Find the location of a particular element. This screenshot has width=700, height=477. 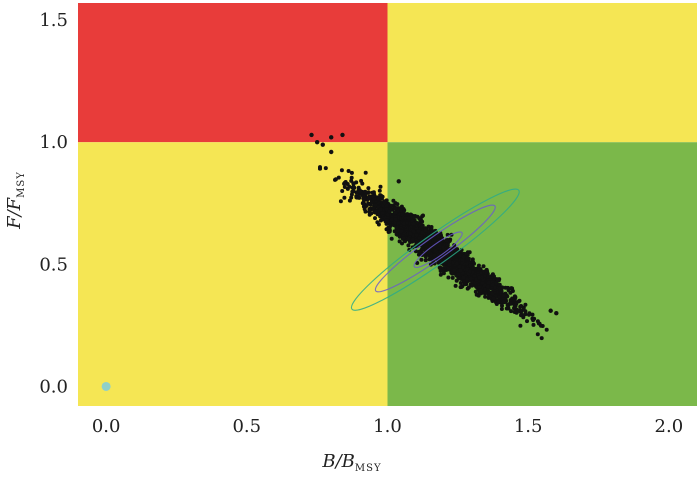

x-tick-label: 0.5 is located at coordinates (246, 426).